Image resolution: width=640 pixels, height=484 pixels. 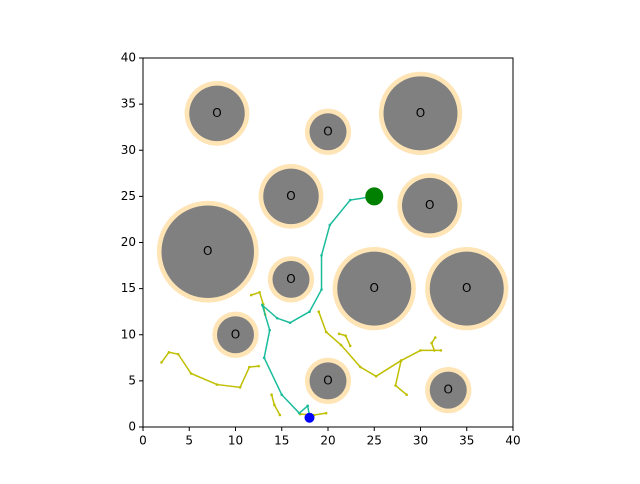 I want to click on goal, so click(x=374, y=196).